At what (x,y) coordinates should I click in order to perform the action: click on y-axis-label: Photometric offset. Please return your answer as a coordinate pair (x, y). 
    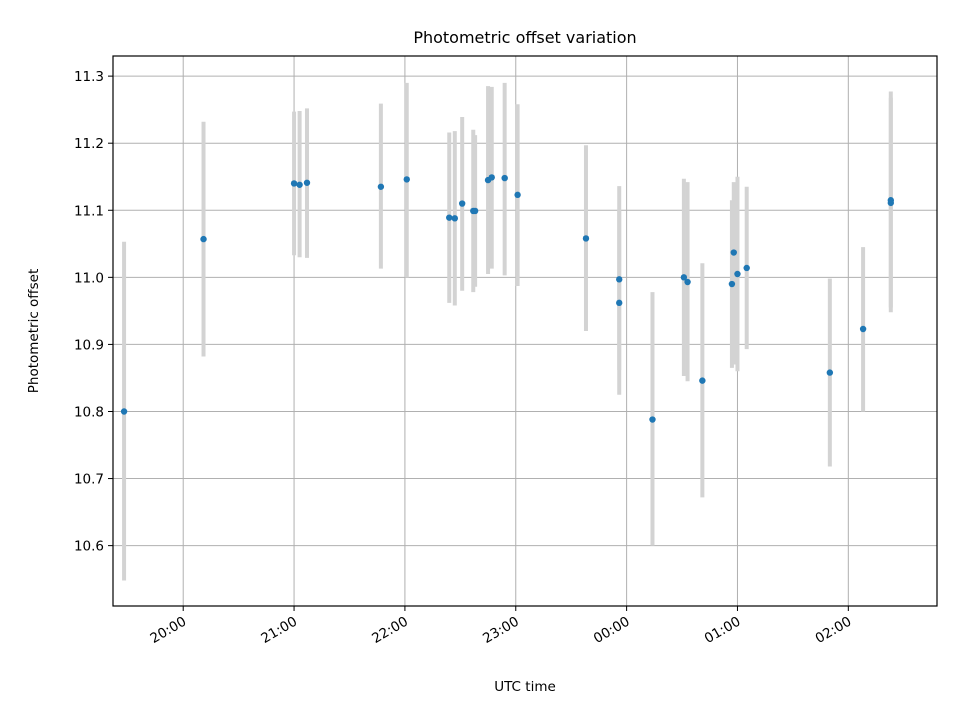
    Looking at the image, I should click on (34, 331).